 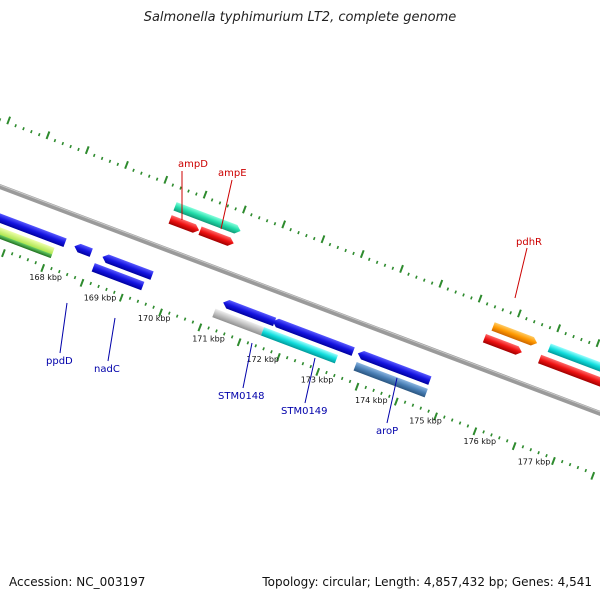 What do you see at coordinates (573, 362) in the screenshot?
I see `gene-cyan` at bounding box center [573, 362].